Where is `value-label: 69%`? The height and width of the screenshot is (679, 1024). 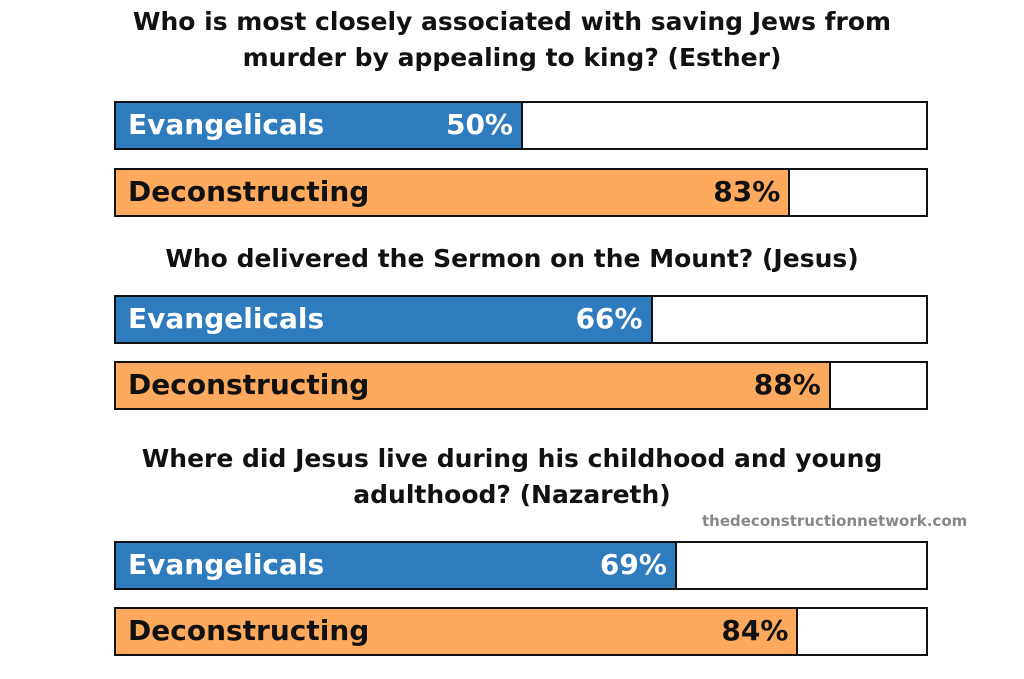 value-label: 69% is located at coordinates (633, 564).